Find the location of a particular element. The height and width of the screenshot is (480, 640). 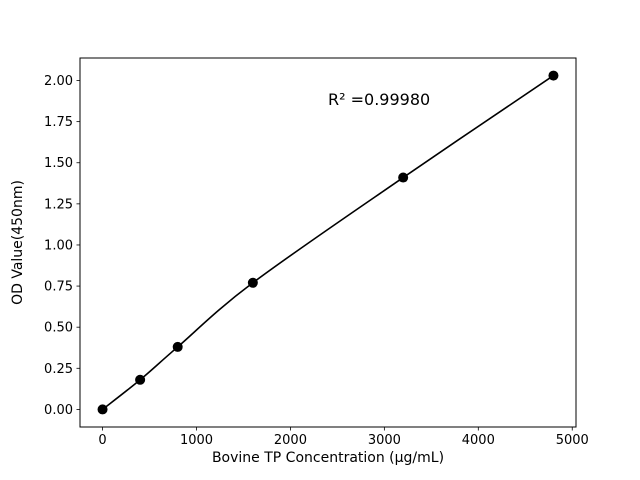

y-axis-tick-label: 0.75 is located at coordinates (58, 287).